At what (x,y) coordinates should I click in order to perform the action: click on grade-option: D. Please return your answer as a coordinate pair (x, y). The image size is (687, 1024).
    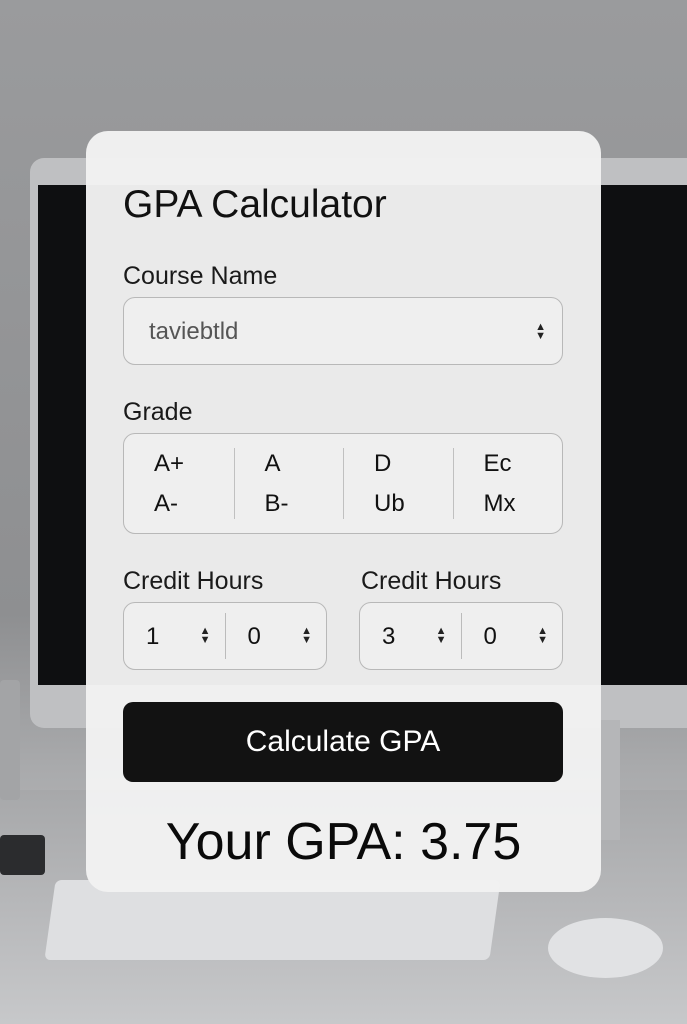
    Looking at the image, I should click on (383, 463).